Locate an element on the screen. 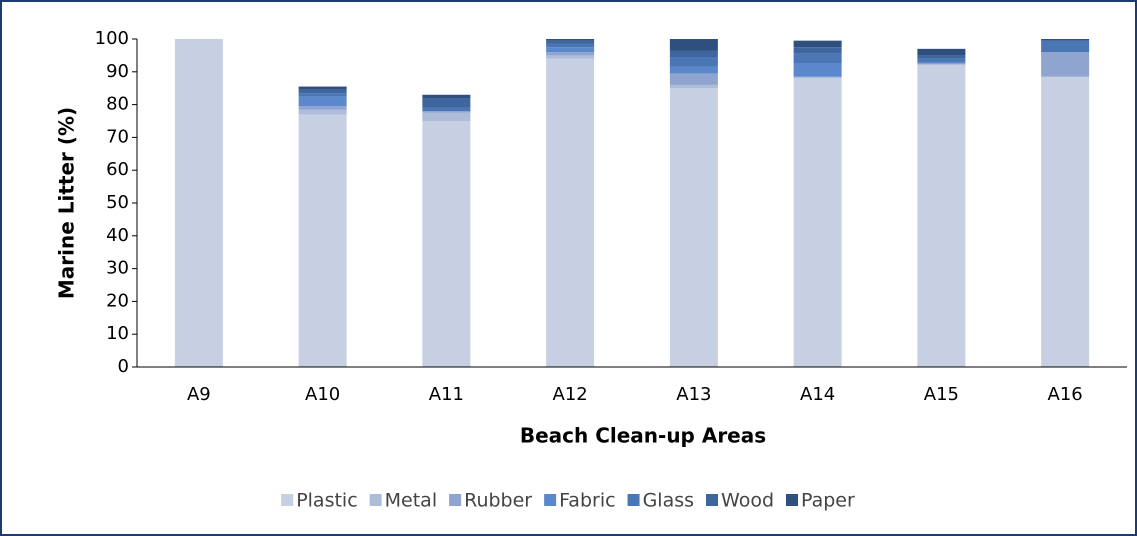 The width and height of the screenshot is (1137, 536). y-tick-label: 60 is located at coordinates (117, 169).